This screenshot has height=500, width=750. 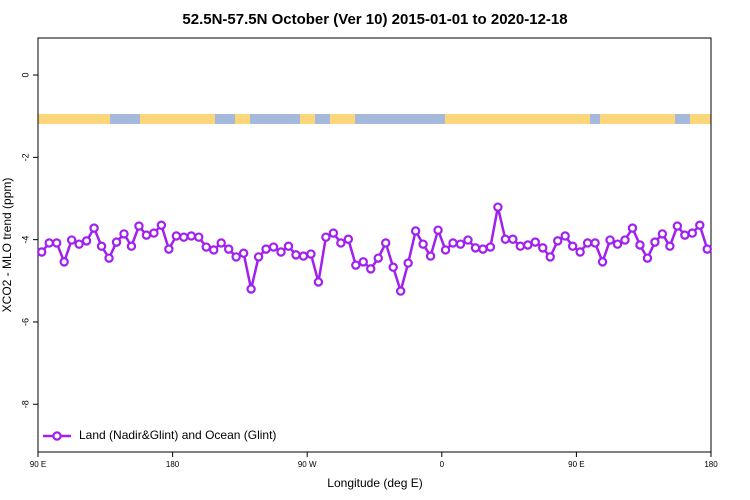 I want to click on y-axis-label: XCO2 - MLO trend (ppm), so click(x=7, y=245).